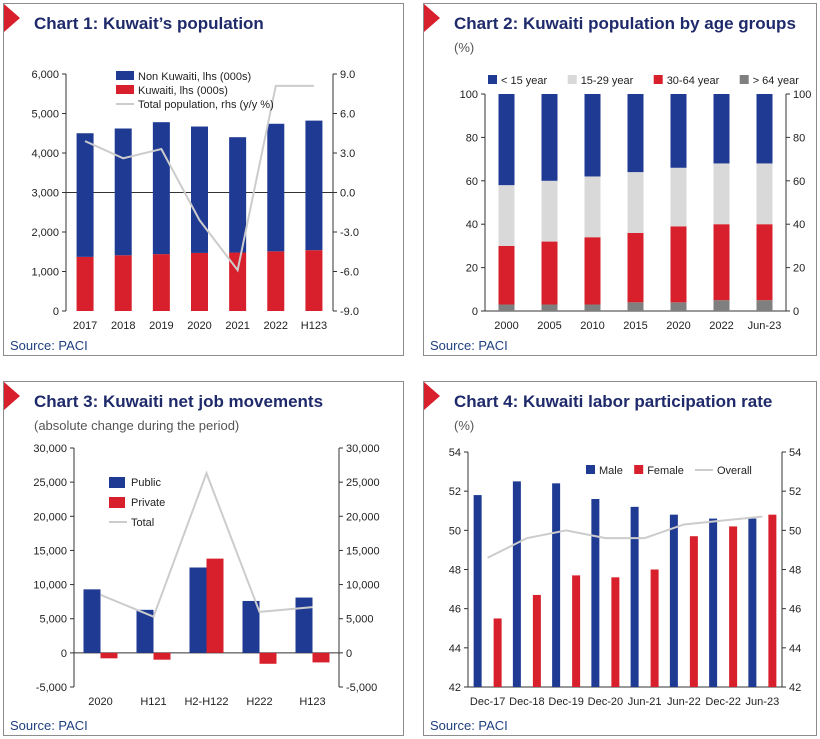  I want to click on right-tick-label: 40, so click(799, 225).